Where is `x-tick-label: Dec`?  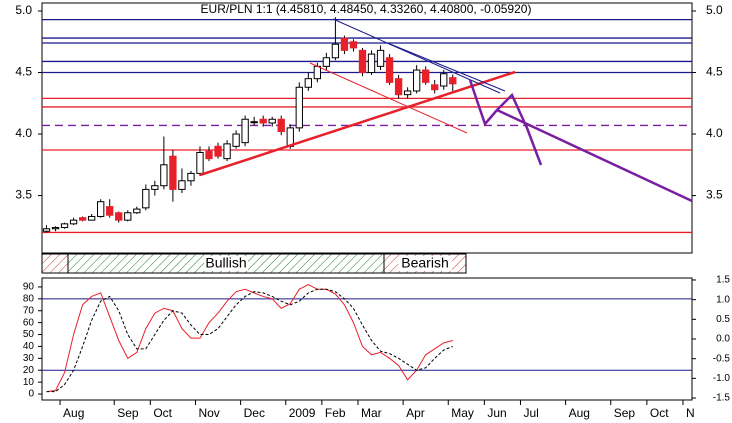
x-tick-label: Dec is located at coordinates (254, 413).